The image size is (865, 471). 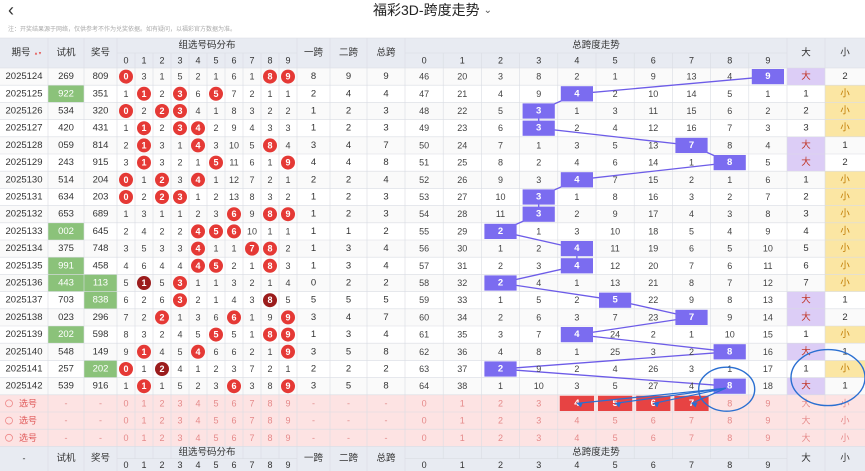 What do you see at coordinates (845, 249) in the screenshot?
I see `small-cell-highlight` at bounding box center [845, 249].